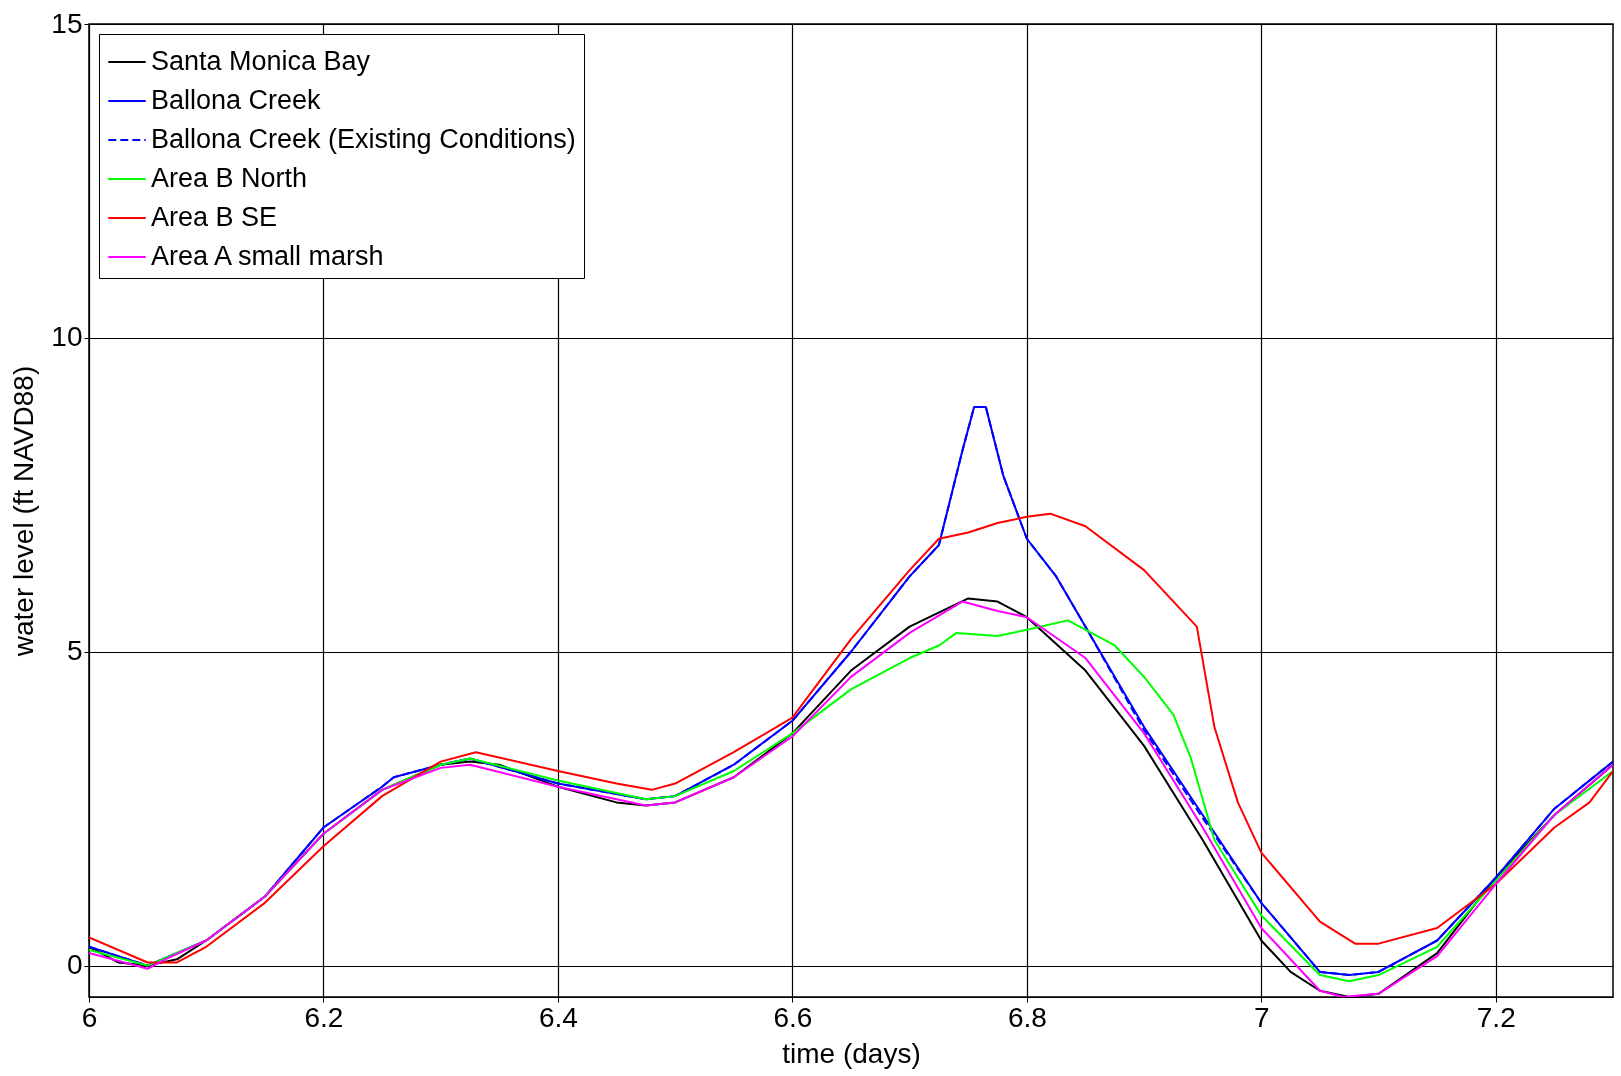 The width and height of the screenshot is (1621, 1076). Describe the element at coordinates (74, 651) in the screenshot. I see `y-tick-label: 5` at that location.